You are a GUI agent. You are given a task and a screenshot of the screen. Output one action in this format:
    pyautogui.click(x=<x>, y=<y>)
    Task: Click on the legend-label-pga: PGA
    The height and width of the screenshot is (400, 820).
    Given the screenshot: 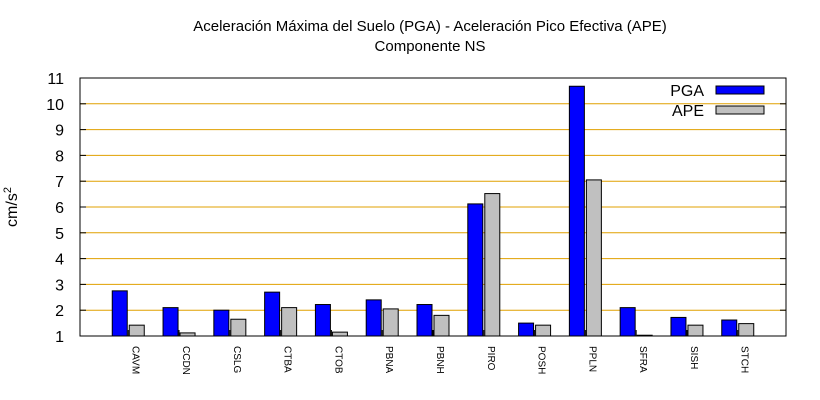 What is the action you would take?
    pyautogui.click(x=687, y=91)
    